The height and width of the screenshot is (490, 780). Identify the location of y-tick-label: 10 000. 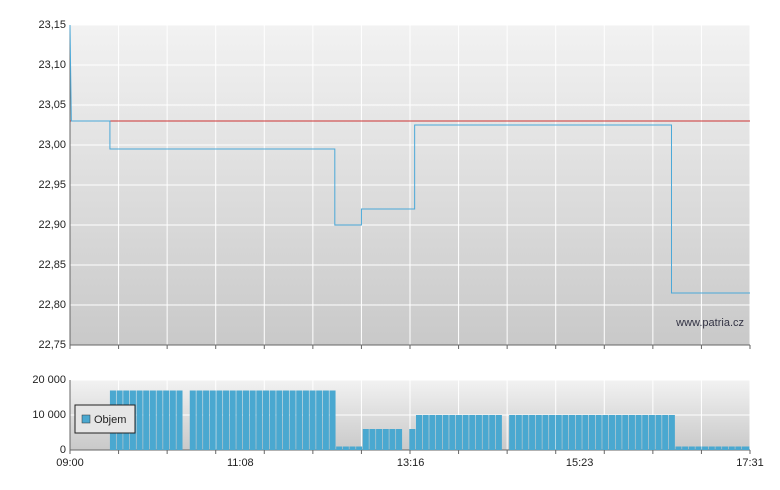
(49, 415).